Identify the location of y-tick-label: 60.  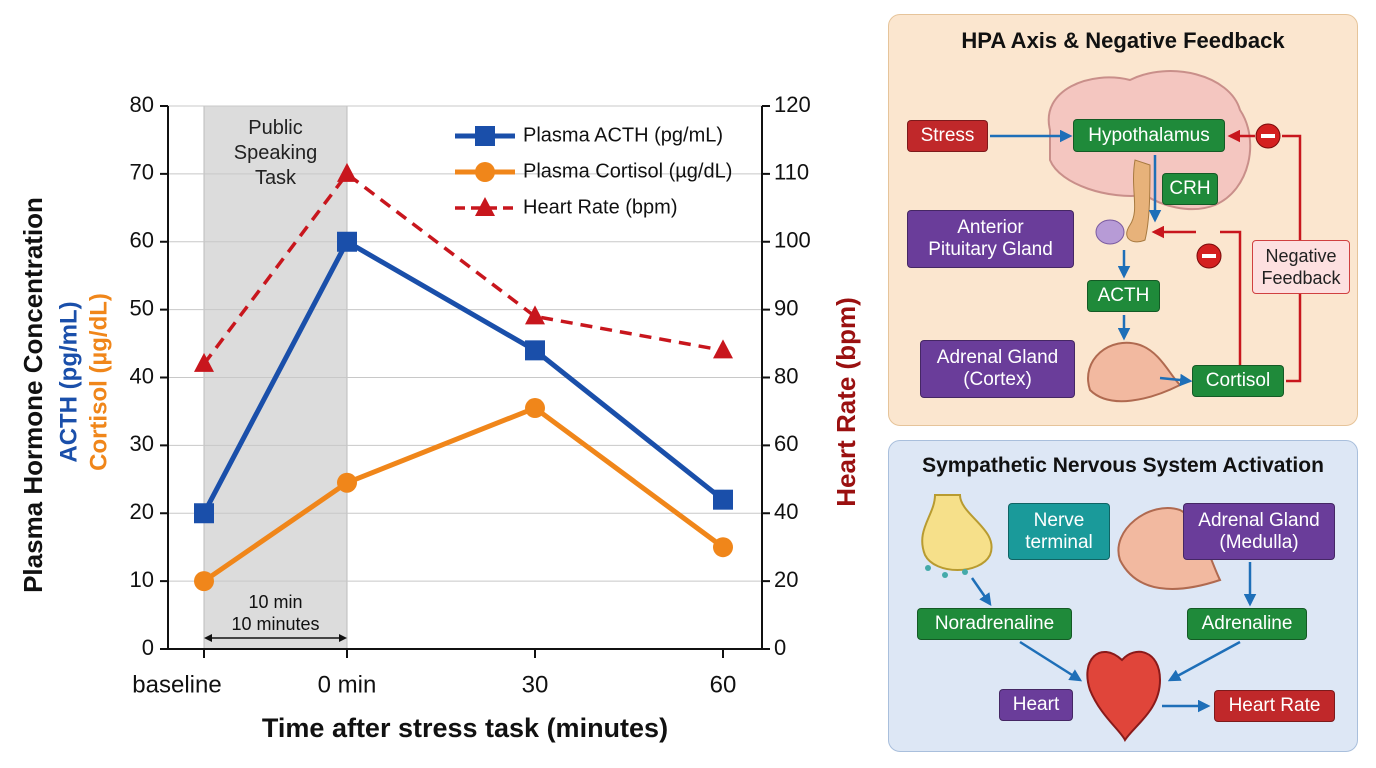
(142, 240).